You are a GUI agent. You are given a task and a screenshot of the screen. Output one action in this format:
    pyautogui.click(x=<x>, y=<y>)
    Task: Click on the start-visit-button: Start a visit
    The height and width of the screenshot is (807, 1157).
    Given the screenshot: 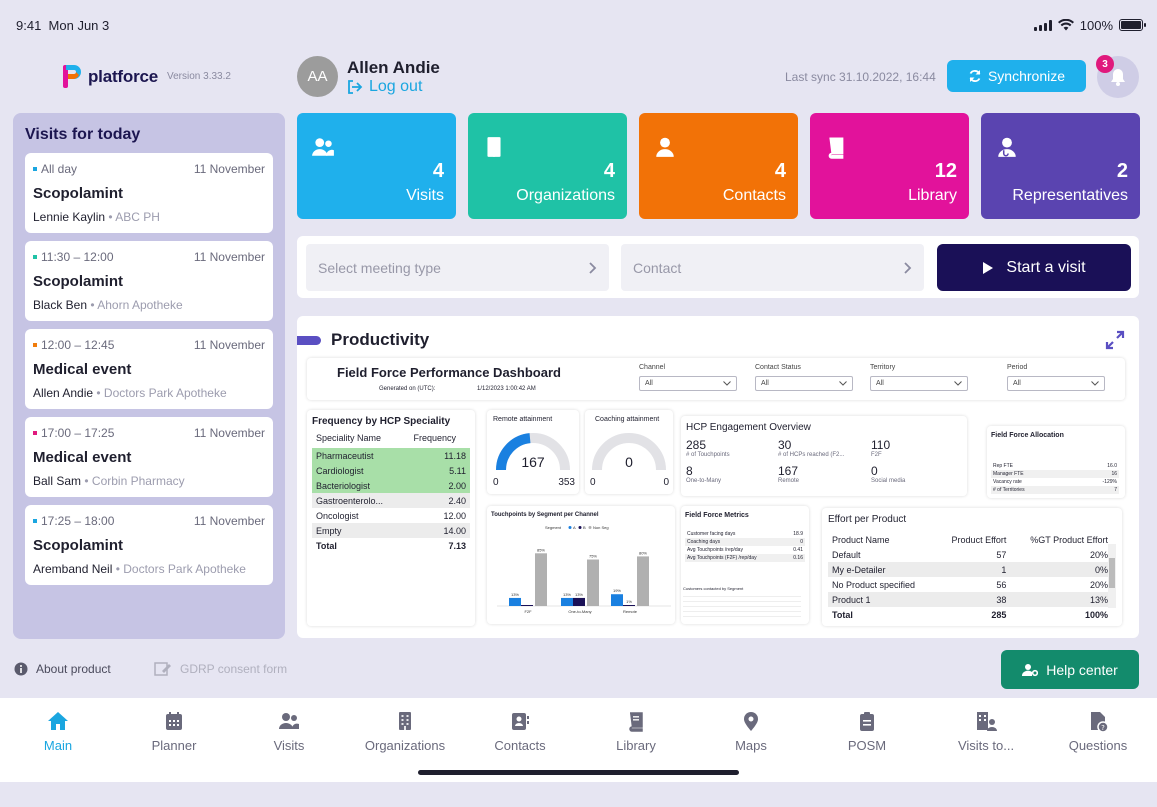 What is the action you would take?
    pyautogui.click(x=1034, y=267)
    